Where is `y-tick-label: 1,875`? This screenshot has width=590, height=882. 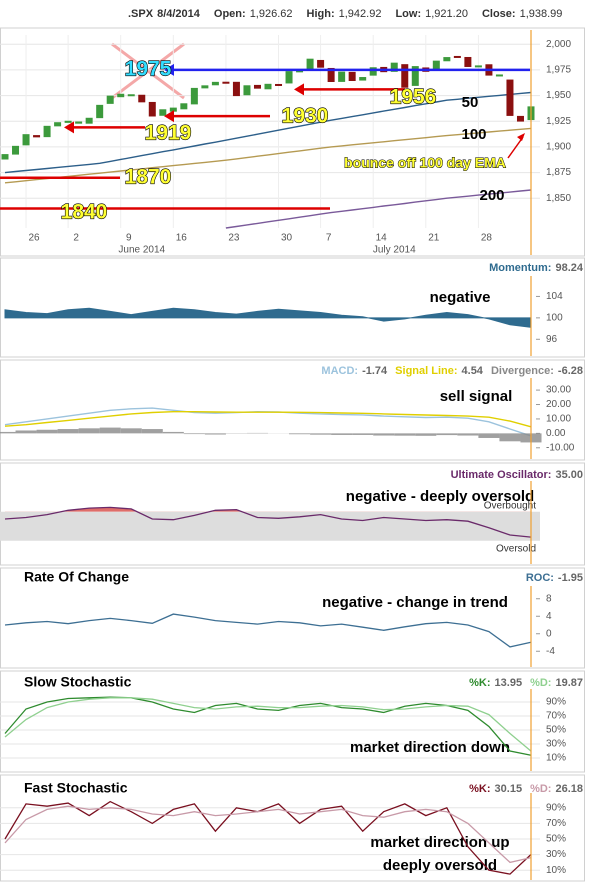
y-tick-label: 1,875 is located at coordinates (558, 172).